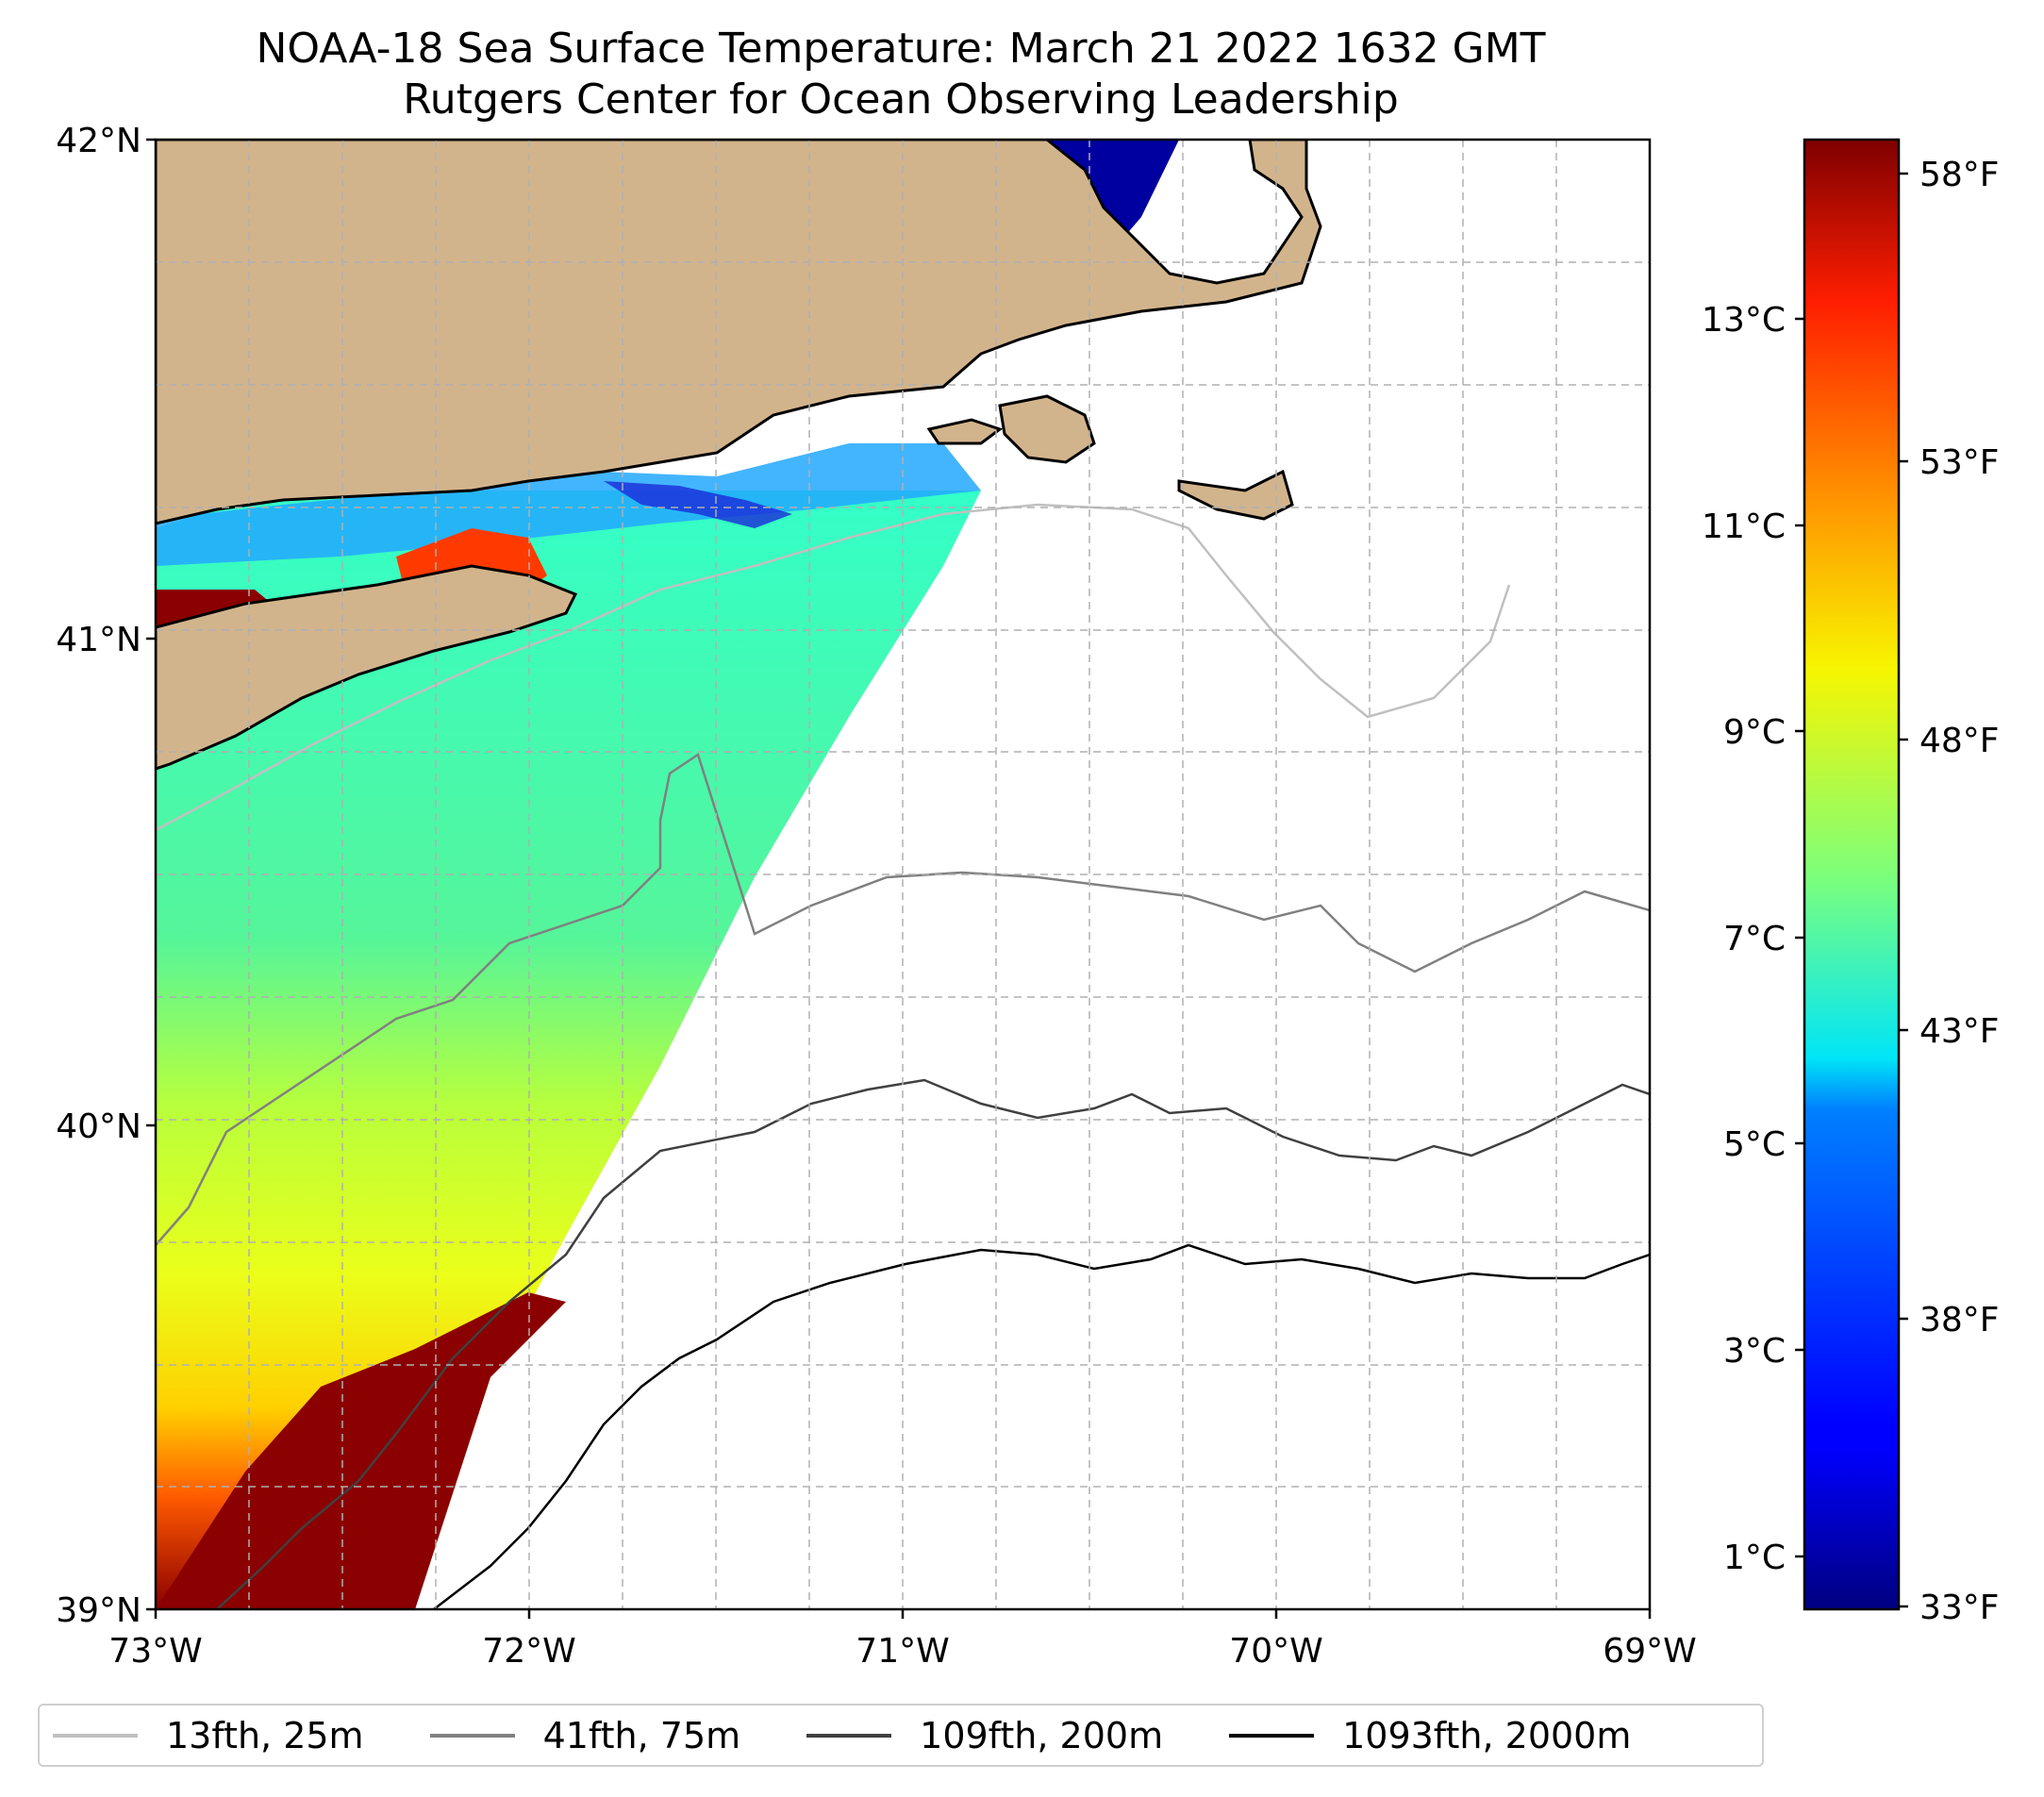 This screenshot has width=2044, height=1797. I want to click on legend-item-25m: 13fth, 25m, so click(208, 1735).